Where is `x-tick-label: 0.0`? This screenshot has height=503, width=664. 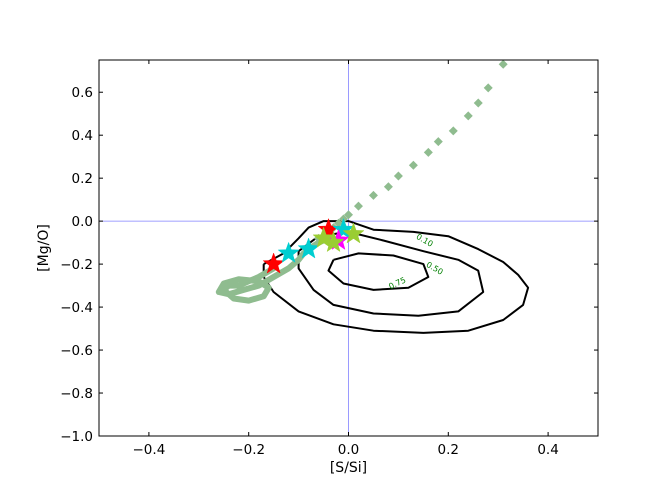 x-tick-label: 0.0 is located at coordinates (348, 450).